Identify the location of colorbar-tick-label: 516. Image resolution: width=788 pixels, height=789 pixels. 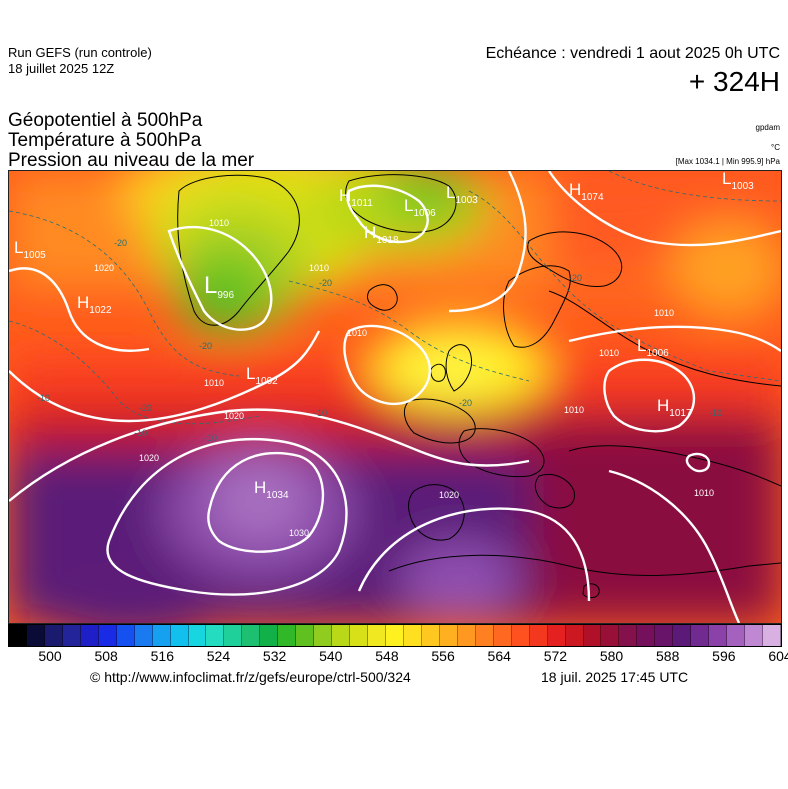
(162, 656).